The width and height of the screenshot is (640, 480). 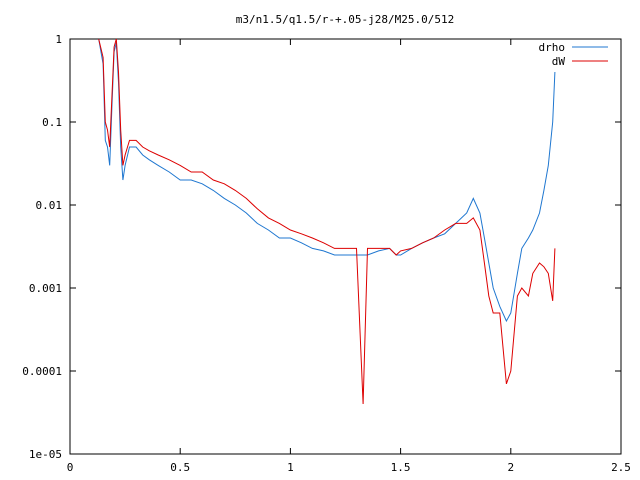 I want to click on legend: drho dW, so click(x=573, y=54).